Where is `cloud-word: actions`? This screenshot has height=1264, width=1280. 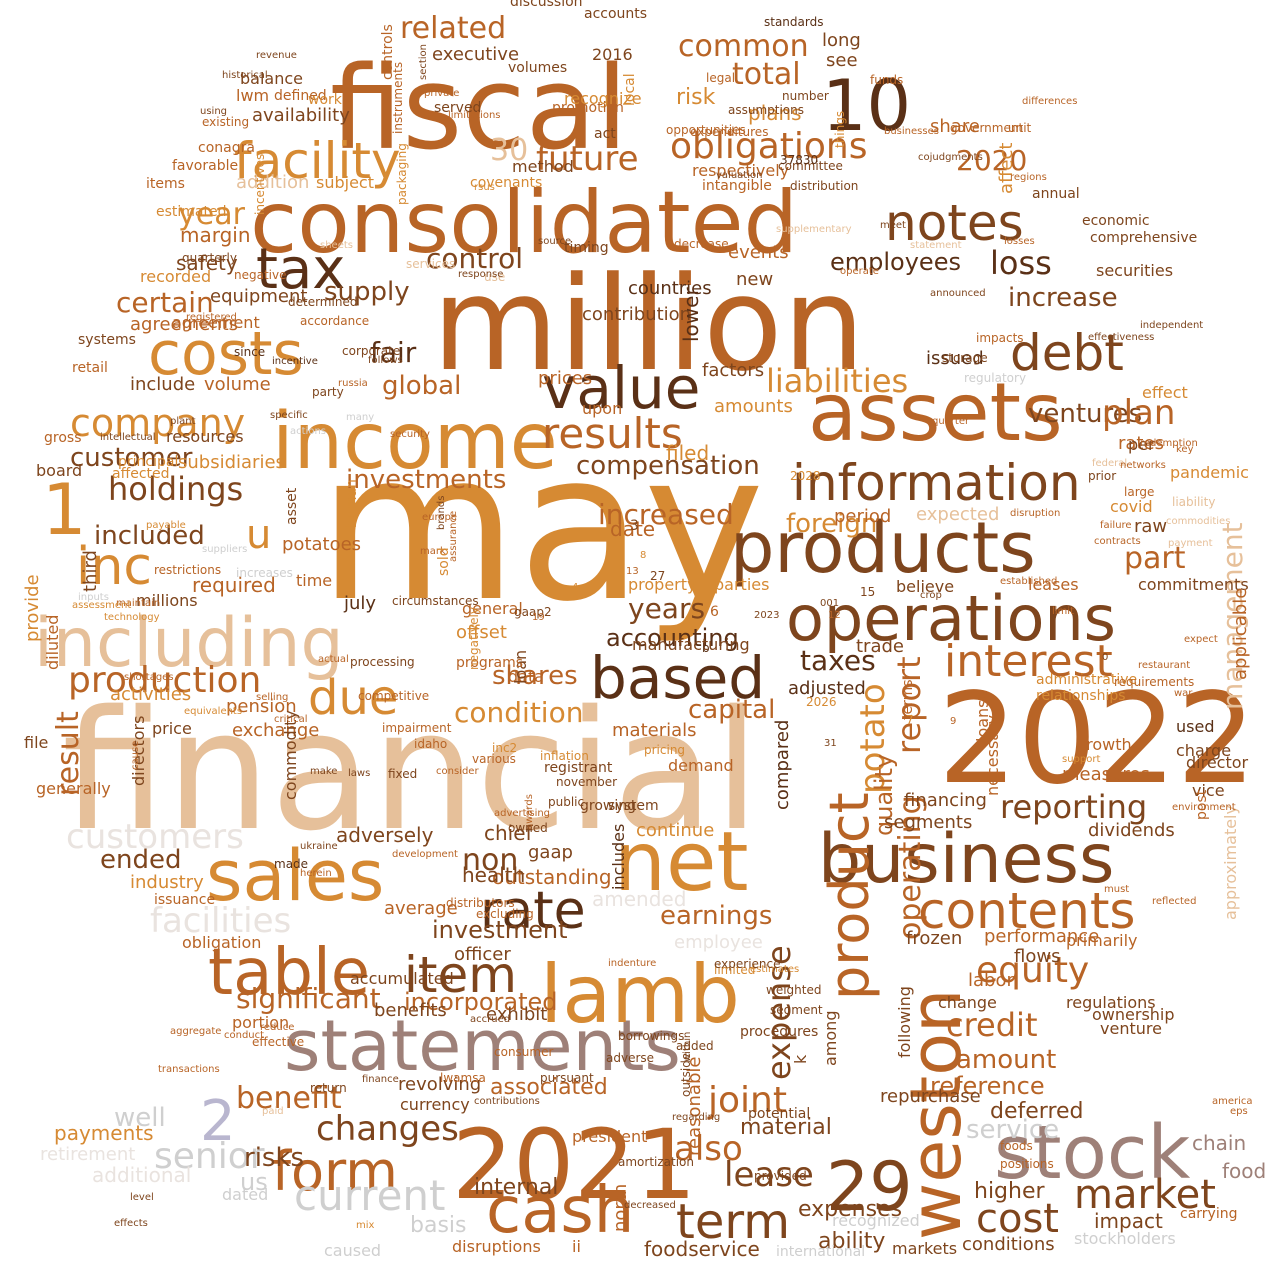
cloud-word: actions is located at coordinates (308, 431).